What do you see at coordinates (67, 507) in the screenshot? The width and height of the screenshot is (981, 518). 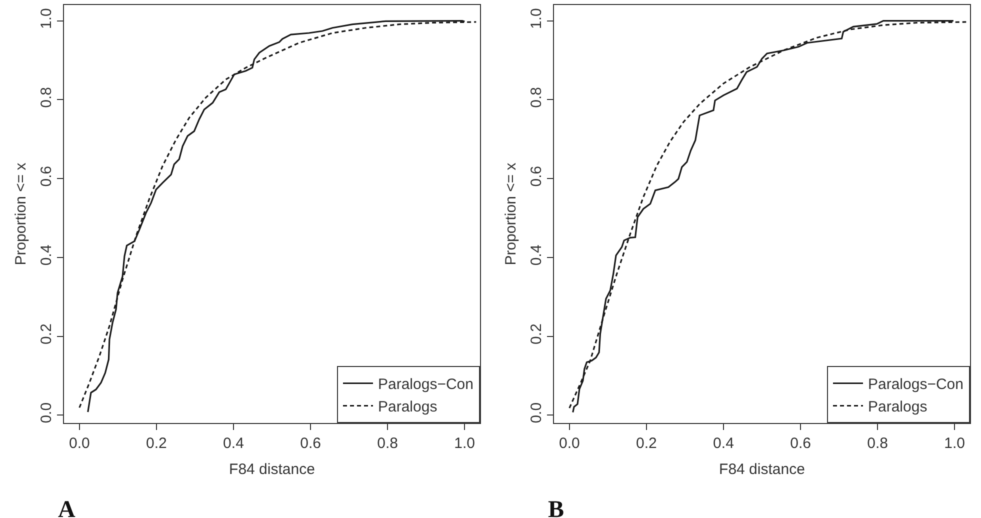 I see `text: A` at bounding box center [67, 507].